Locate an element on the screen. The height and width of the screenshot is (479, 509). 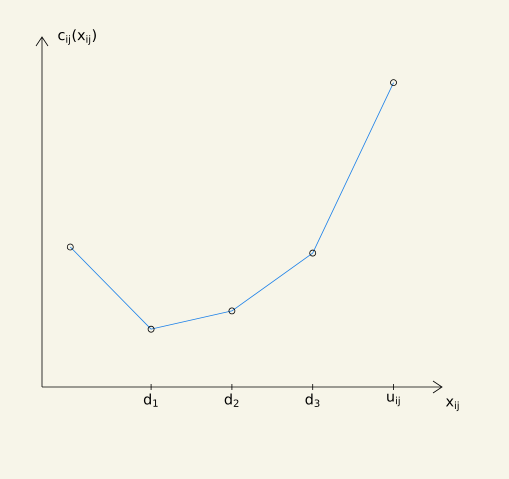
x-tick-label: d$_{3}$ is located at coordinates (313, 401).